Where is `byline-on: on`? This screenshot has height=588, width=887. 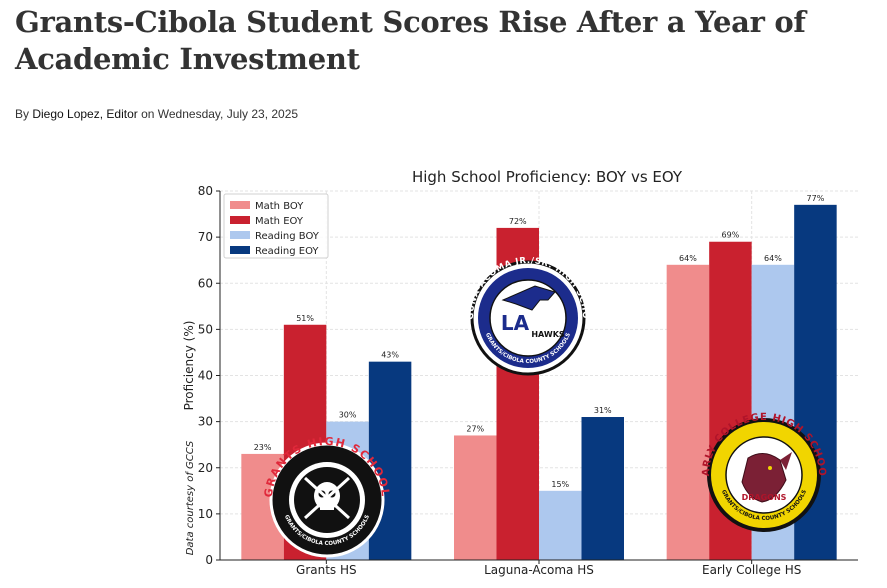
byline-on: on is located at coordinates (147, 114).